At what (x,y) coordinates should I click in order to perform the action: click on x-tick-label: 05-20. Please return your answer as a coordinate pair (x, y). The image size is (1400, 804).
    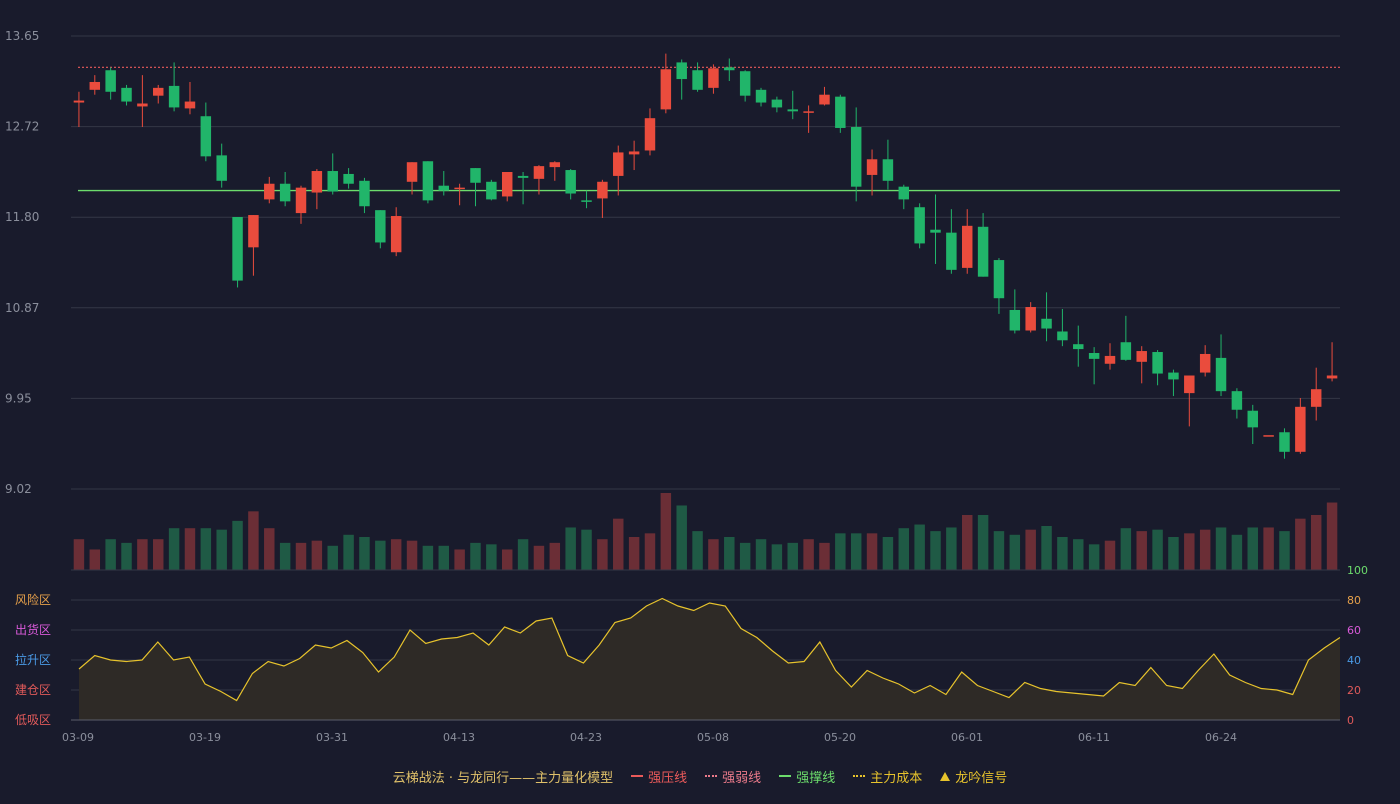
    Looking at the image, I should click on (840, 737).